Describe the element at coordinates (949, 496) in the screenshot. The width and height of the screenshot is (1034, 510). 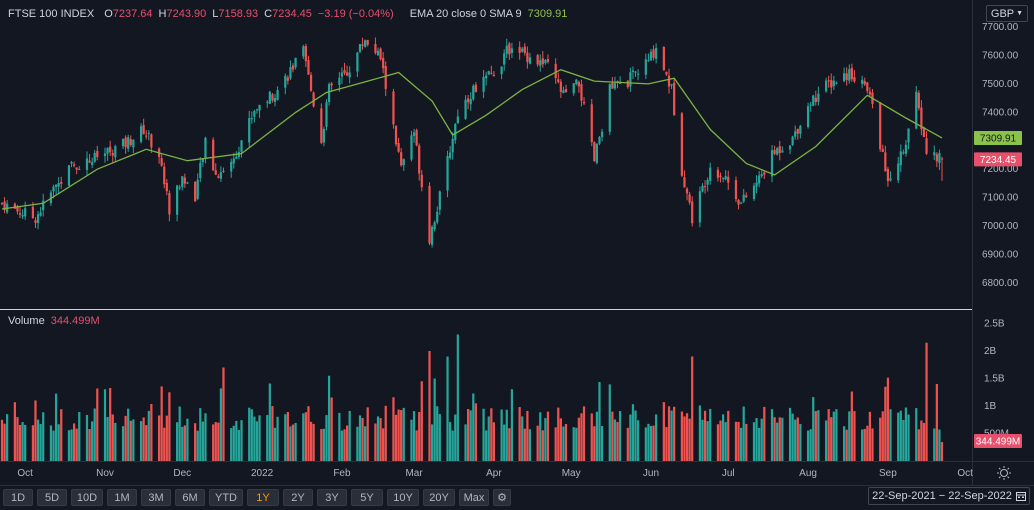
I see `date-range-selector: 22-Sep-2021 − 22-Sep-2022` at that location.